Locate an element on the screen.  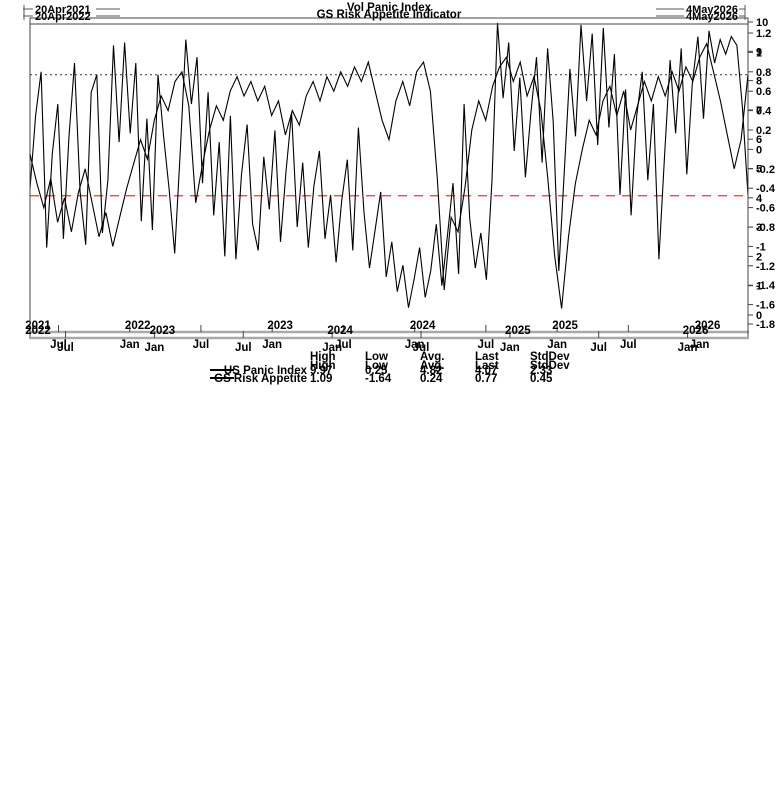
stat-value-avg: 0.24 is located at coordinates (431, 379).